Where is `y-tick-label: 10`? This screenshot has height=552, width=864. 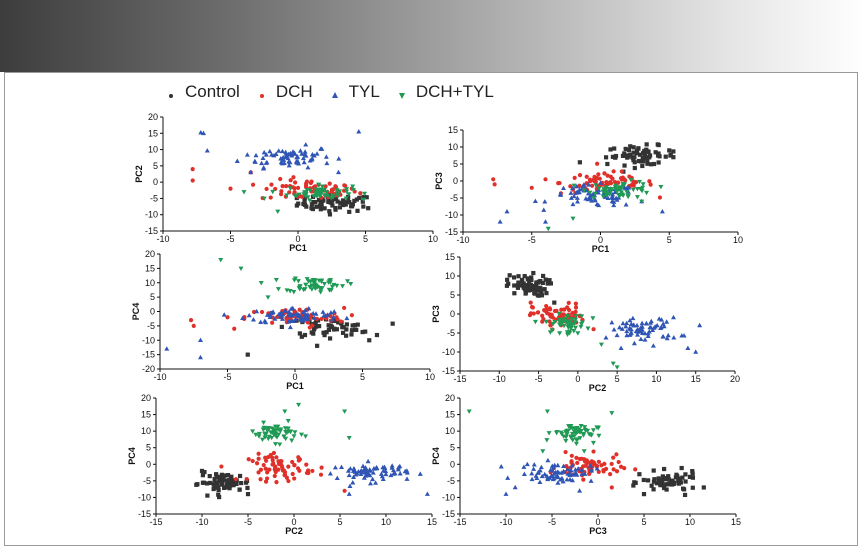 y-tick-label: 10 is located at coordinates (150, 283).